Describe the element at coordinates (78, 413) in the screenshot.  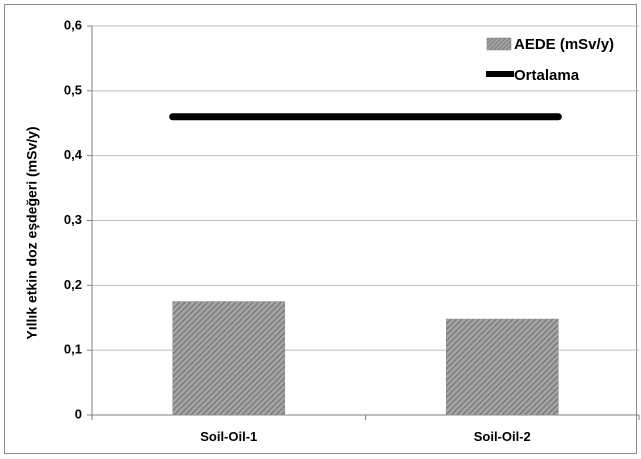
I see `y-tick-label: 0` at that location.